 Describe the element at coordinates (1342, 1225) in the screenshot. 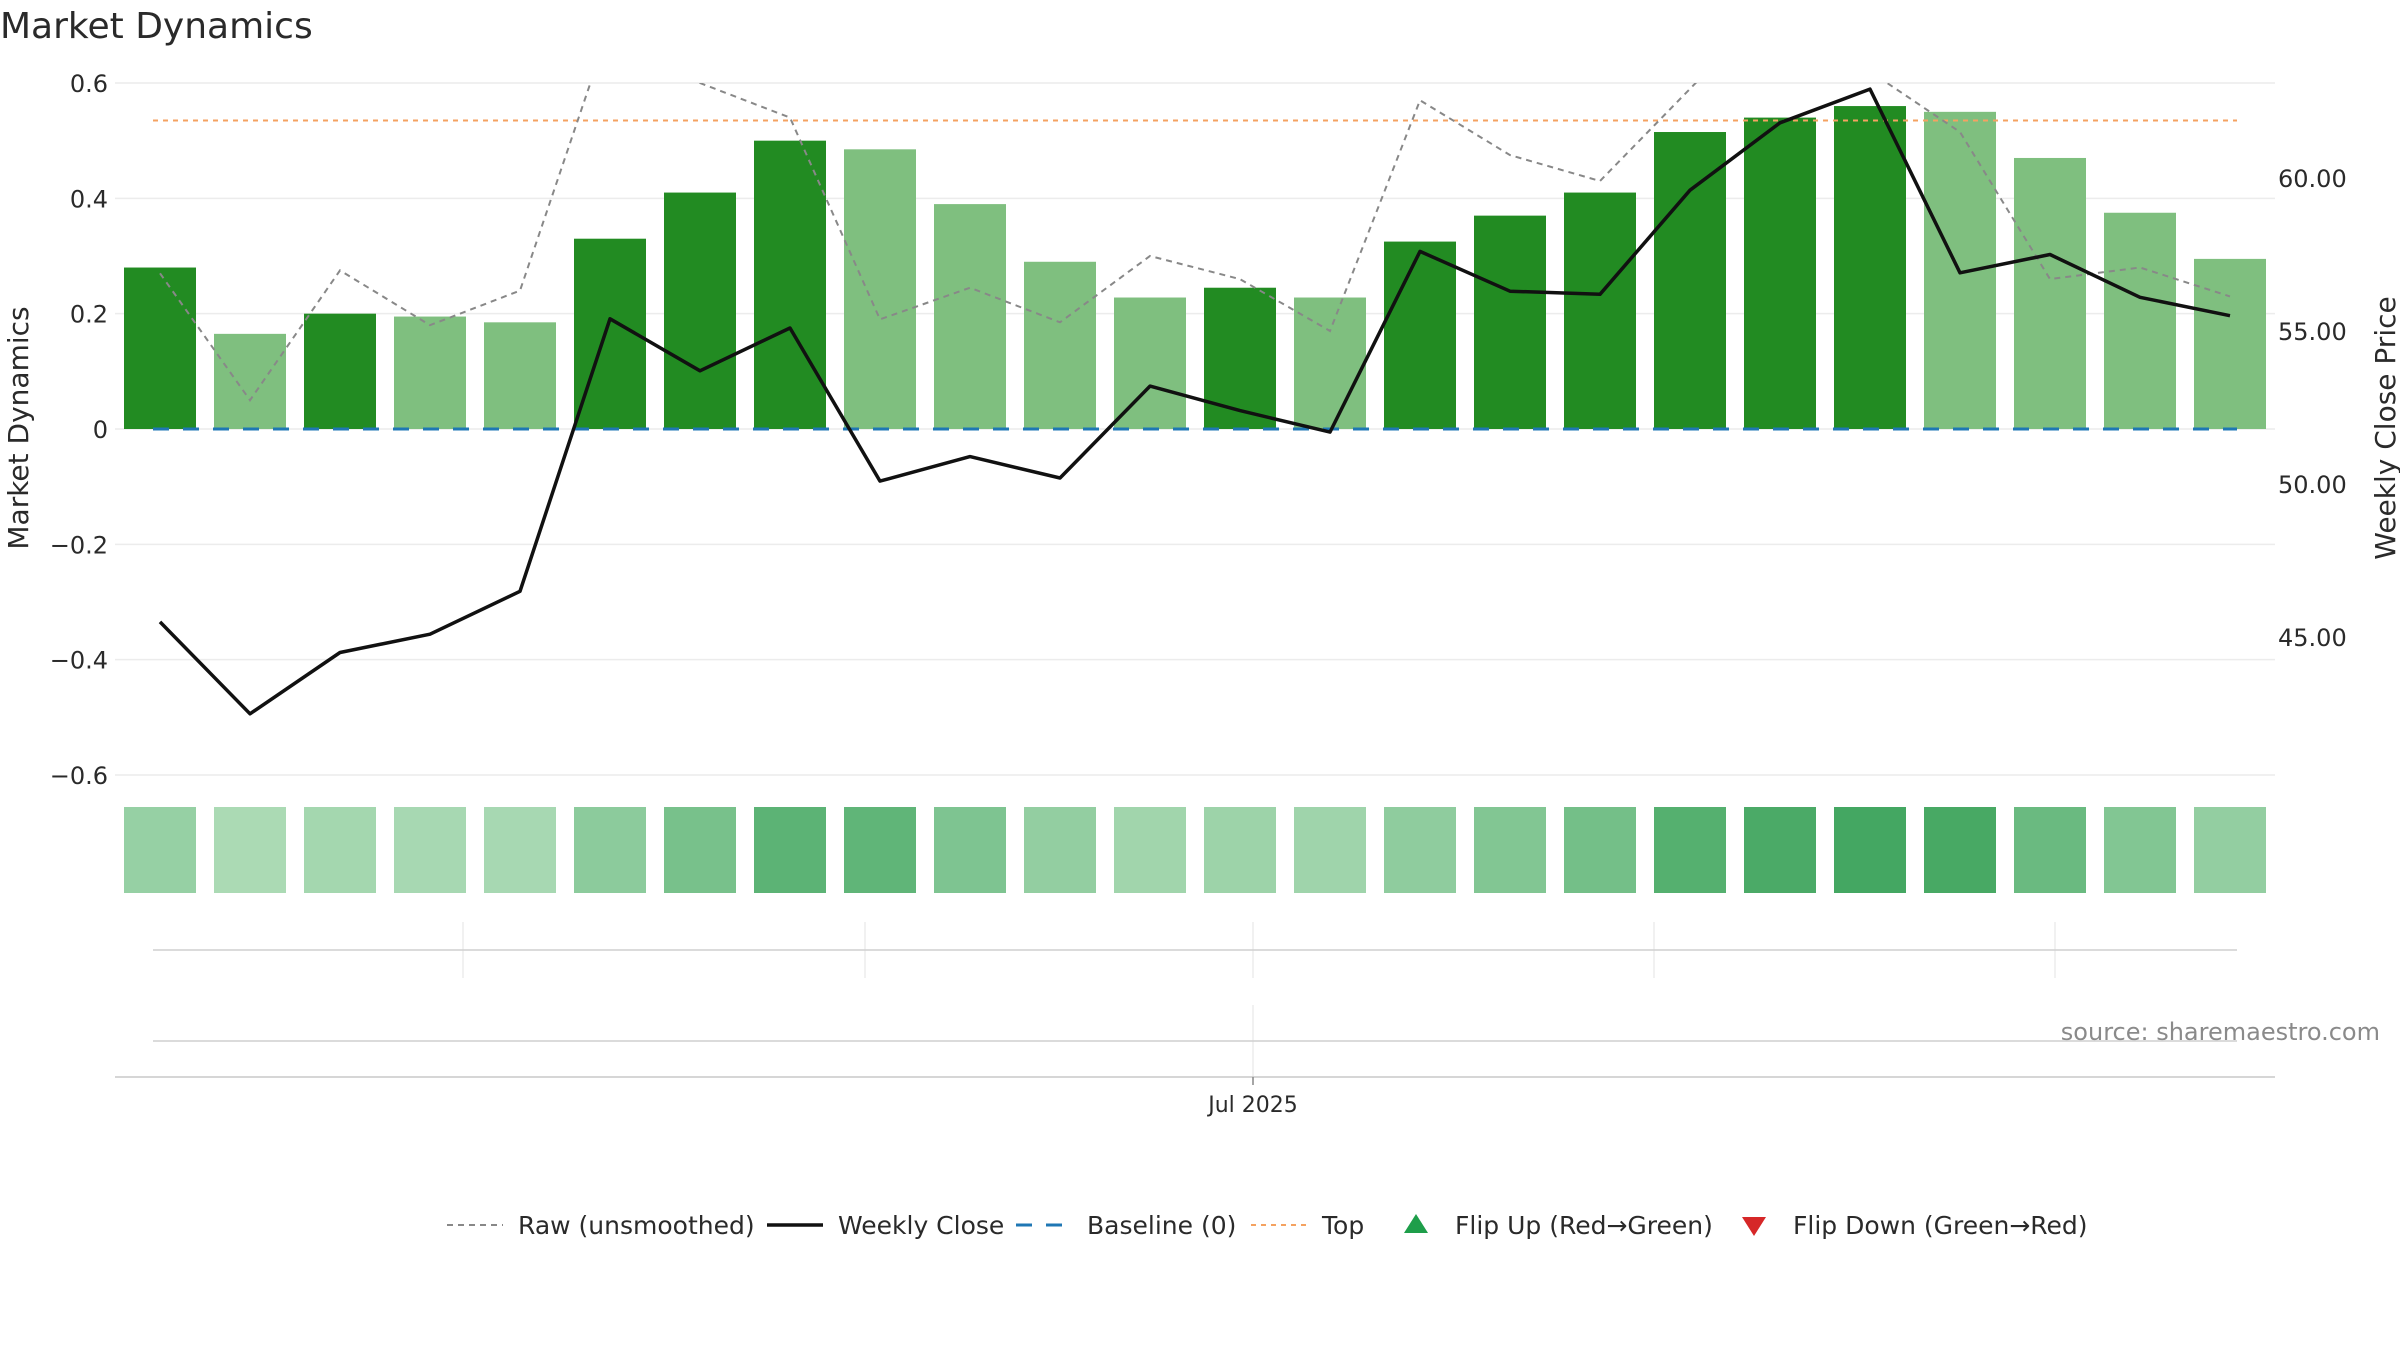

I see `legend-label: Top` at that location.